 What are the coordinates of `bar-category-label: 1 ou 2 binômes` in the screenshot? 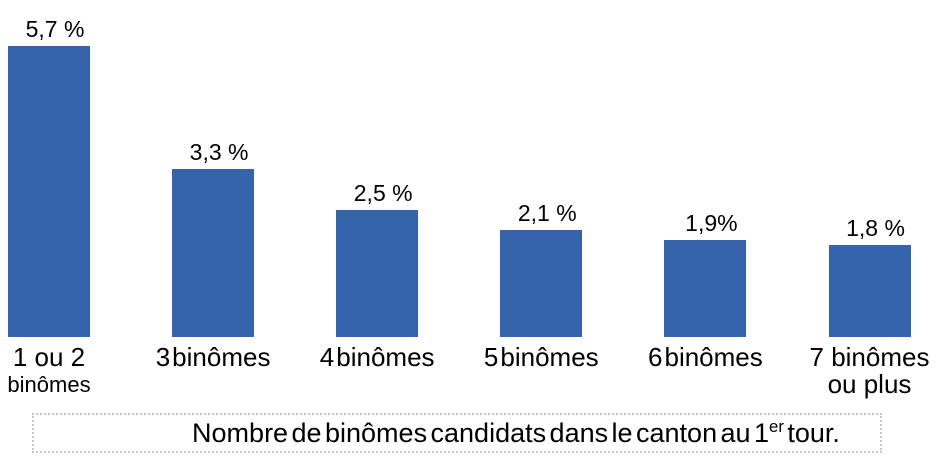 It's located at (65, 371).